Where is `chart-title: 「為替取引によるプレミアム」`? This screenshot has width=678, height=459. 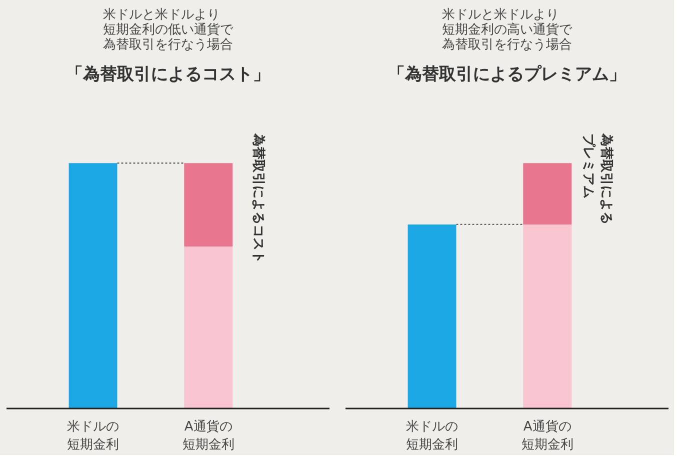 chart-title: 「為替取引によるプレミアム」 is located at coordinates (507, 74).